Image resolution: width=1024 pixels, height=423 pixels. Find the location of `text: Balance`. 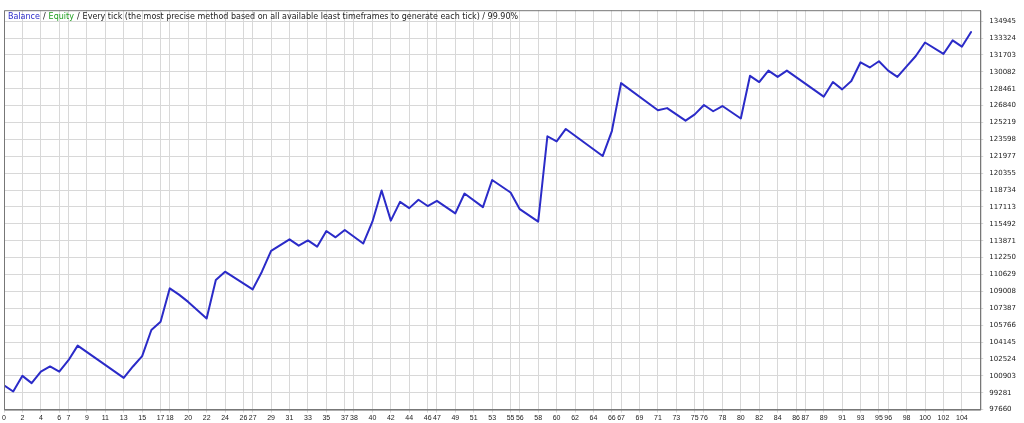

text: Balance is located at coordinates (24, 17).